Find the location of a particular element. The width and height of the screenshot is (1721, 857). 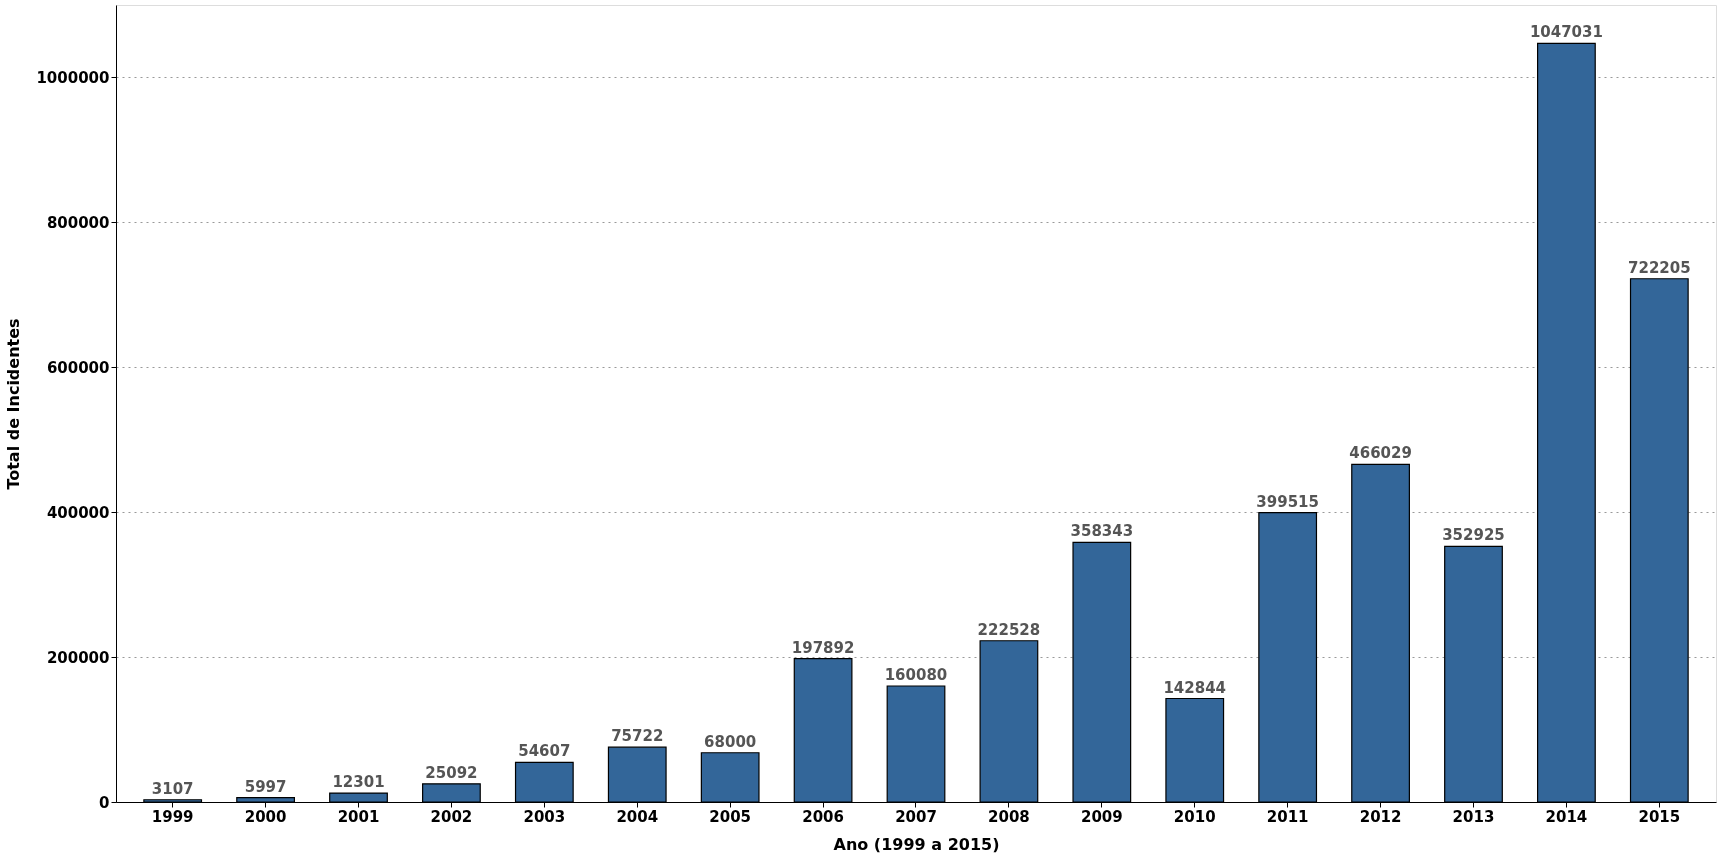

x-tick-label: 2011 is located at coordinates (1287, 816).